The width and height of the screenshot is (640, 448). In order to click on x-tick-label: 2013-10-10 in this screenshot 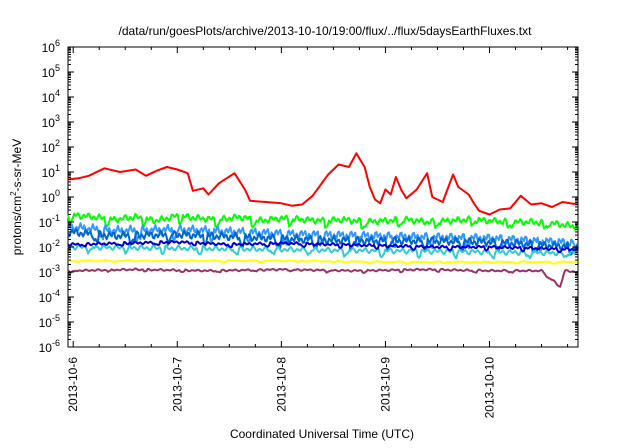, I will do `click(490, 388)`.